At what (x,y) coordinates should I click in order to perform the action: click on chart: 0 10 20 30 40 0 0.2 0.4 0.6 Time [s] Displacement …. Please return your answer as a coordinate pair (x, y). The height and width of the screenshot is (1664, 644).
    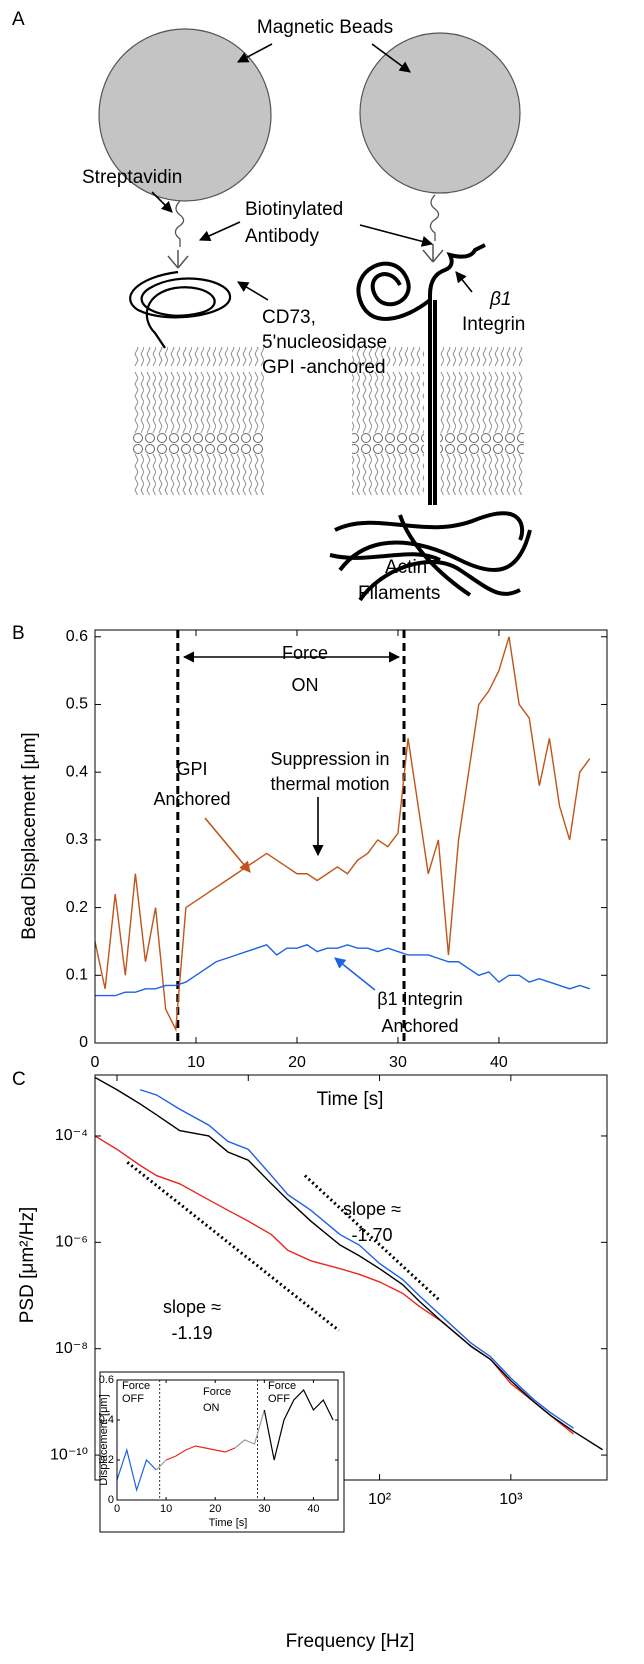
    Looking at the image, I should click on (221, 1452).